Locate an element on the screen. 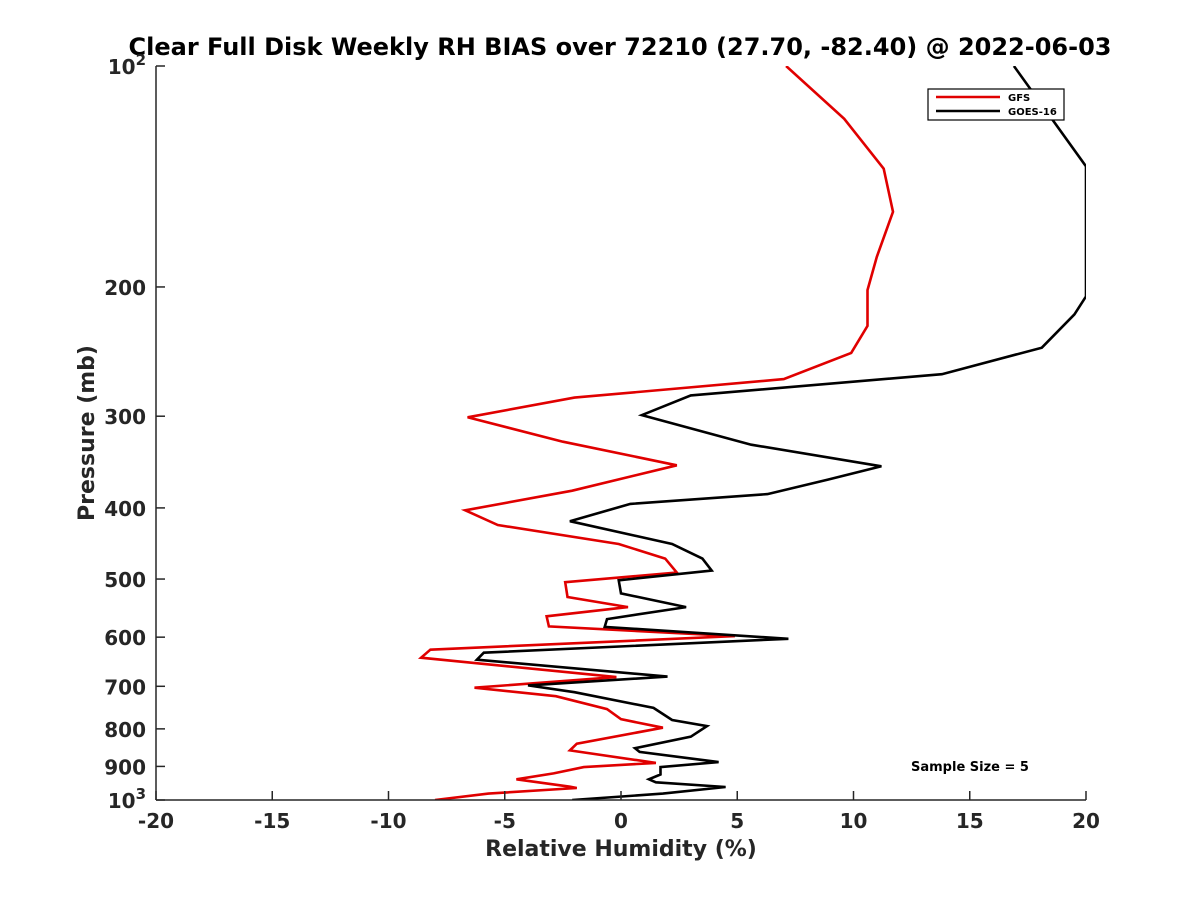  x-ticks: -20 -15 -10 -5 0 5 10 15 20 is located at coordinates (619, 812).